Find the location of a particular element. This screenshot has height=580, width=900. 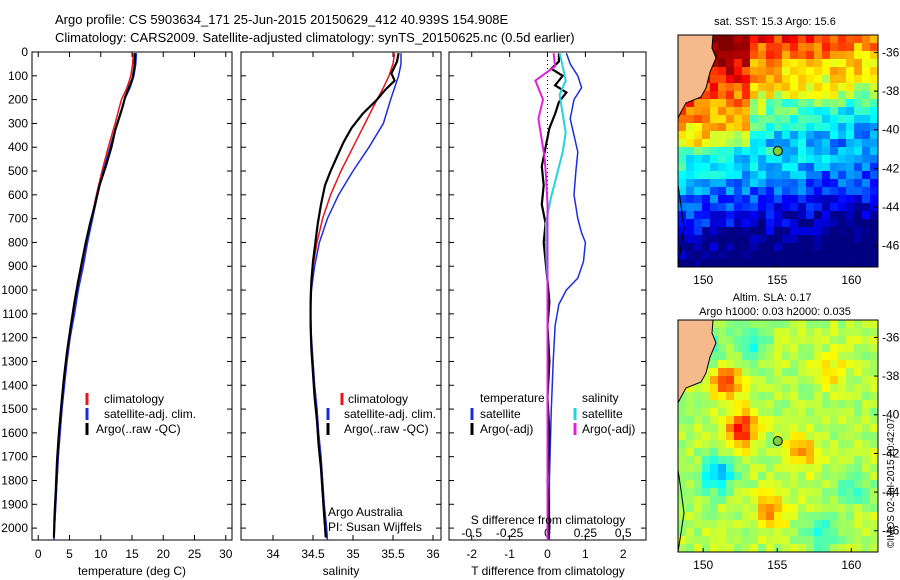

y-tick-label: 1600 is located at coordinates (14, 433).